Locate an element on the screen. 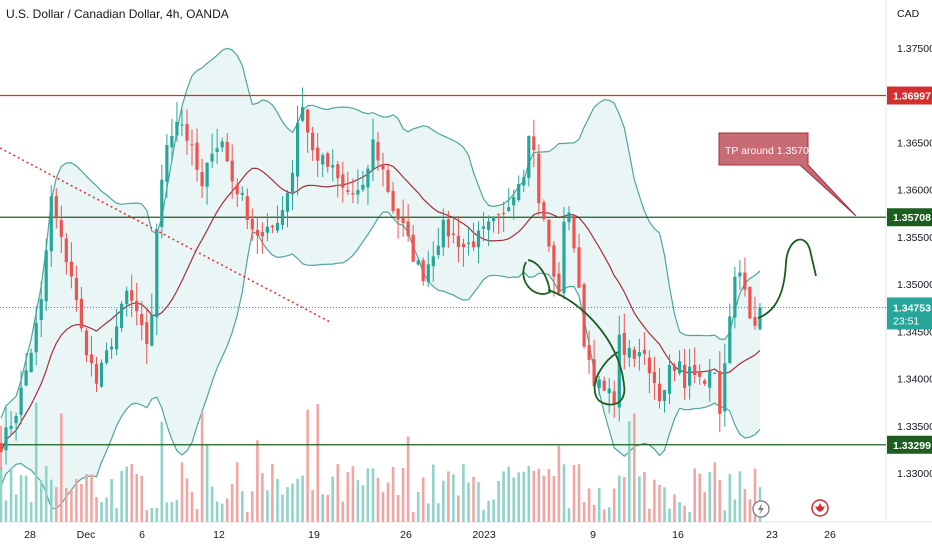  time-tick-label: 6 is located at coordinates (142, 535).